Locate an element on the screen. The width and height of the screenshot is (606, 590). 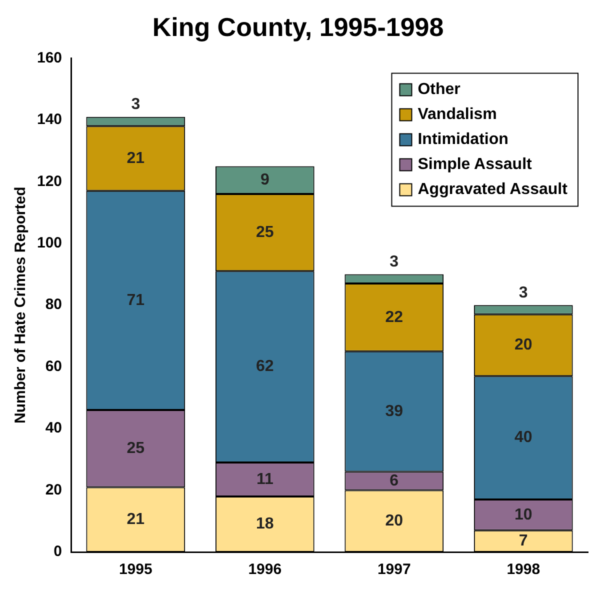
x-tick-label: 1996 is located at coordinates (265, 569).